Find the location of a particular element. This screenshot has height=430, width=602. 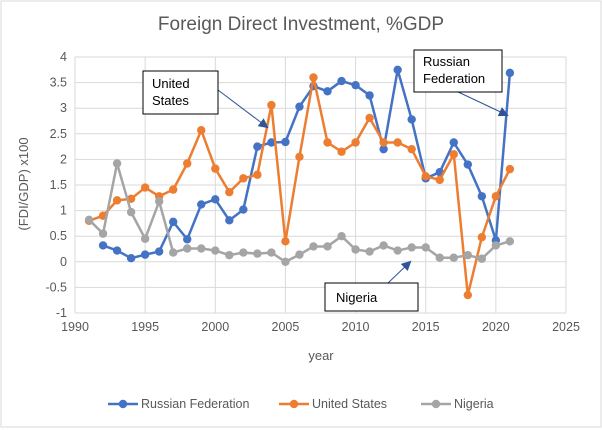

x-tick-label: 2020 is located at coordinates (496, 327).